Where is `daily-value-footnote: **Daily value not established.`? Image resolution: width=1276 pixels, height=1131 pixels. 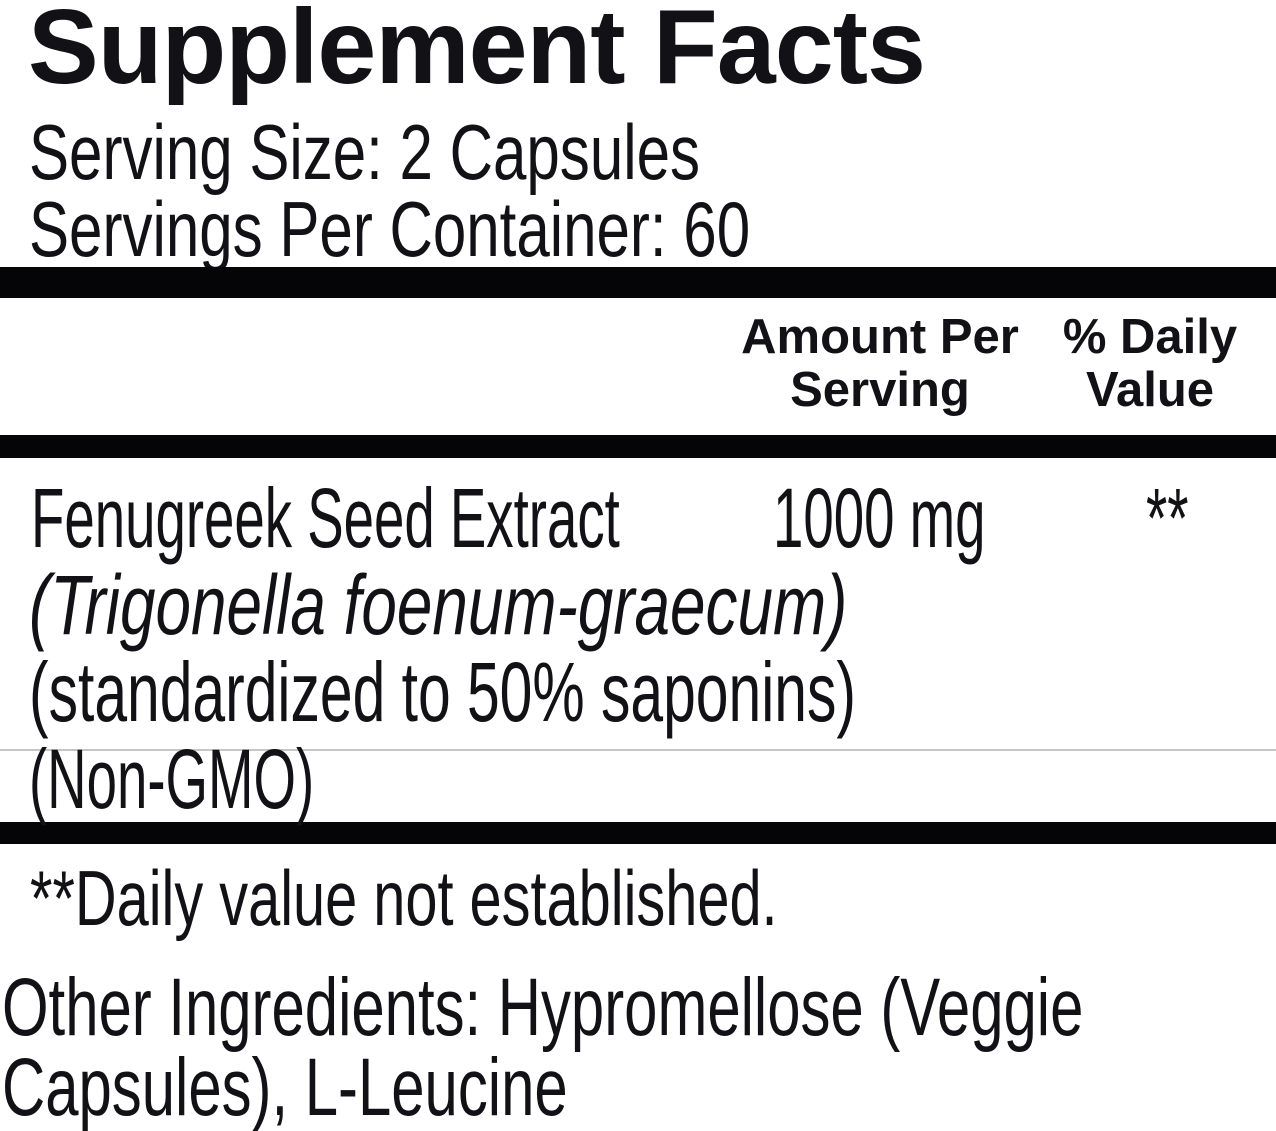 daily-value-footnote: **Daily value not established. is located at coordinates (404, 898).